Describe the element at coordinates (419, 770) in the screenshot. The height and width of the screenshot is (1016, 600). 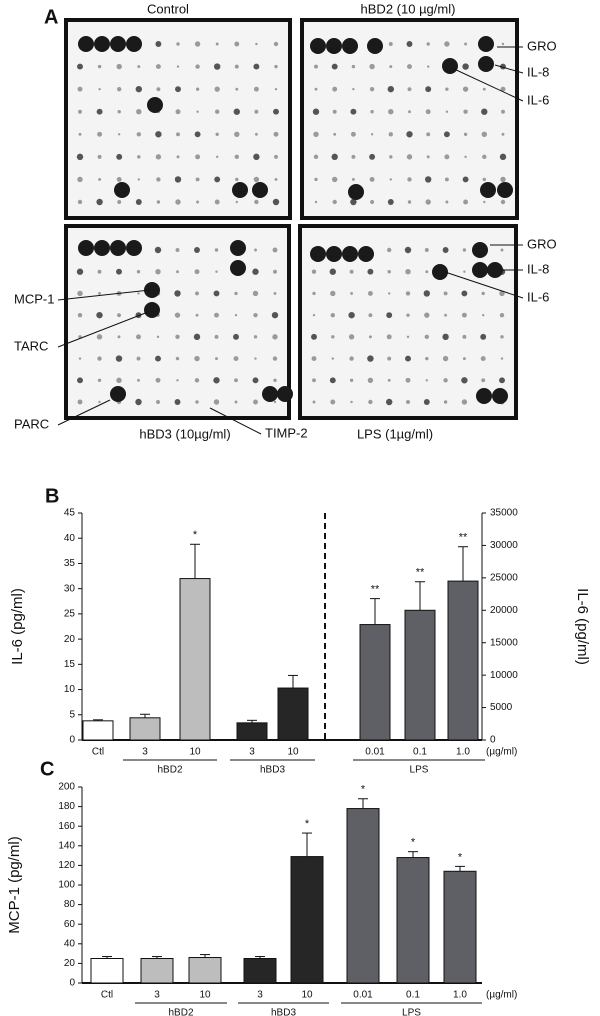
I see `group-label: LPS` at that location.